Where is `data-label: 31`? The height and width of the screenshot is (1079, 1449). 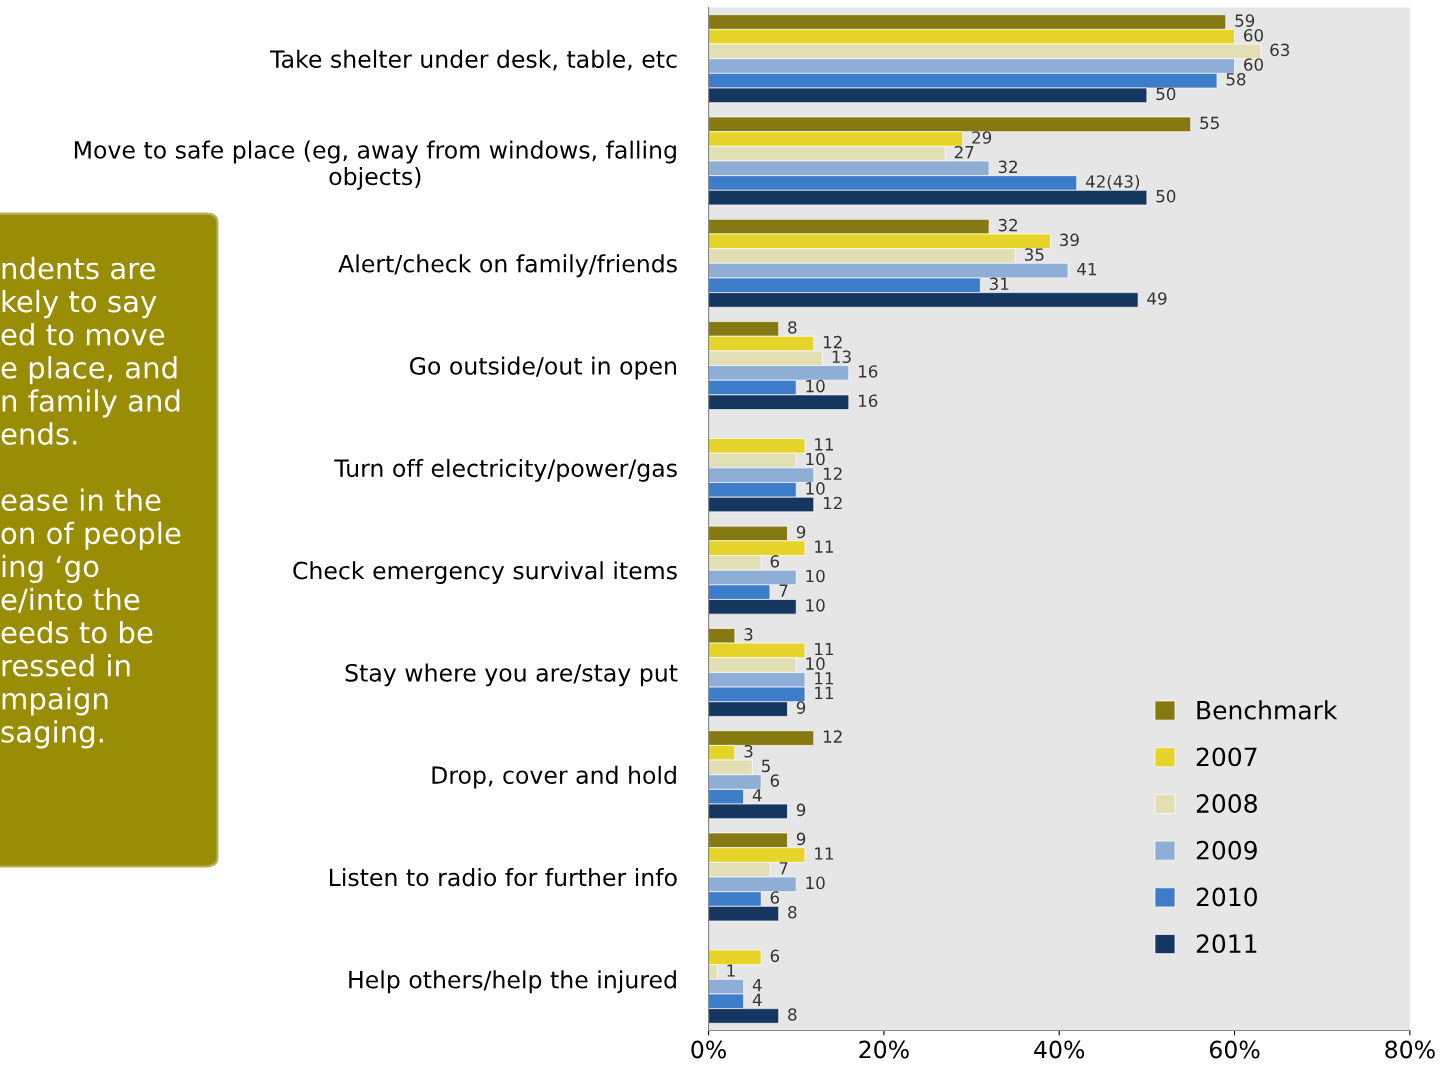 data-label: 31 is located at coordinates (999, 284).